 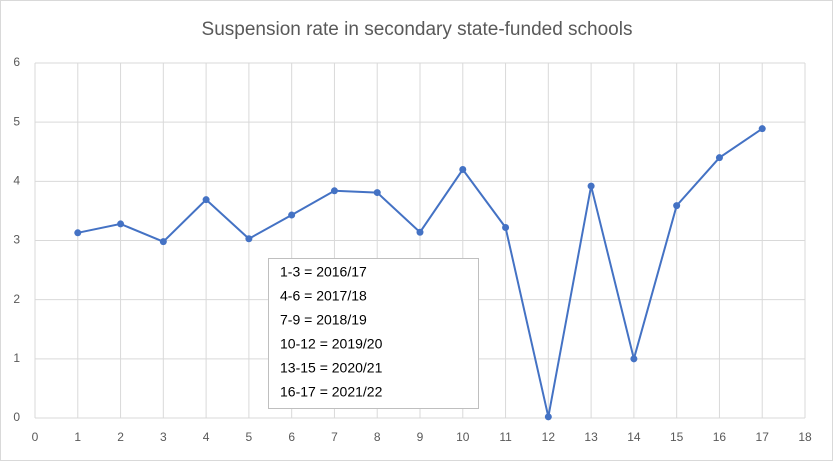 I want to click on x-tick-label: 4, so click(x=206, y=437).